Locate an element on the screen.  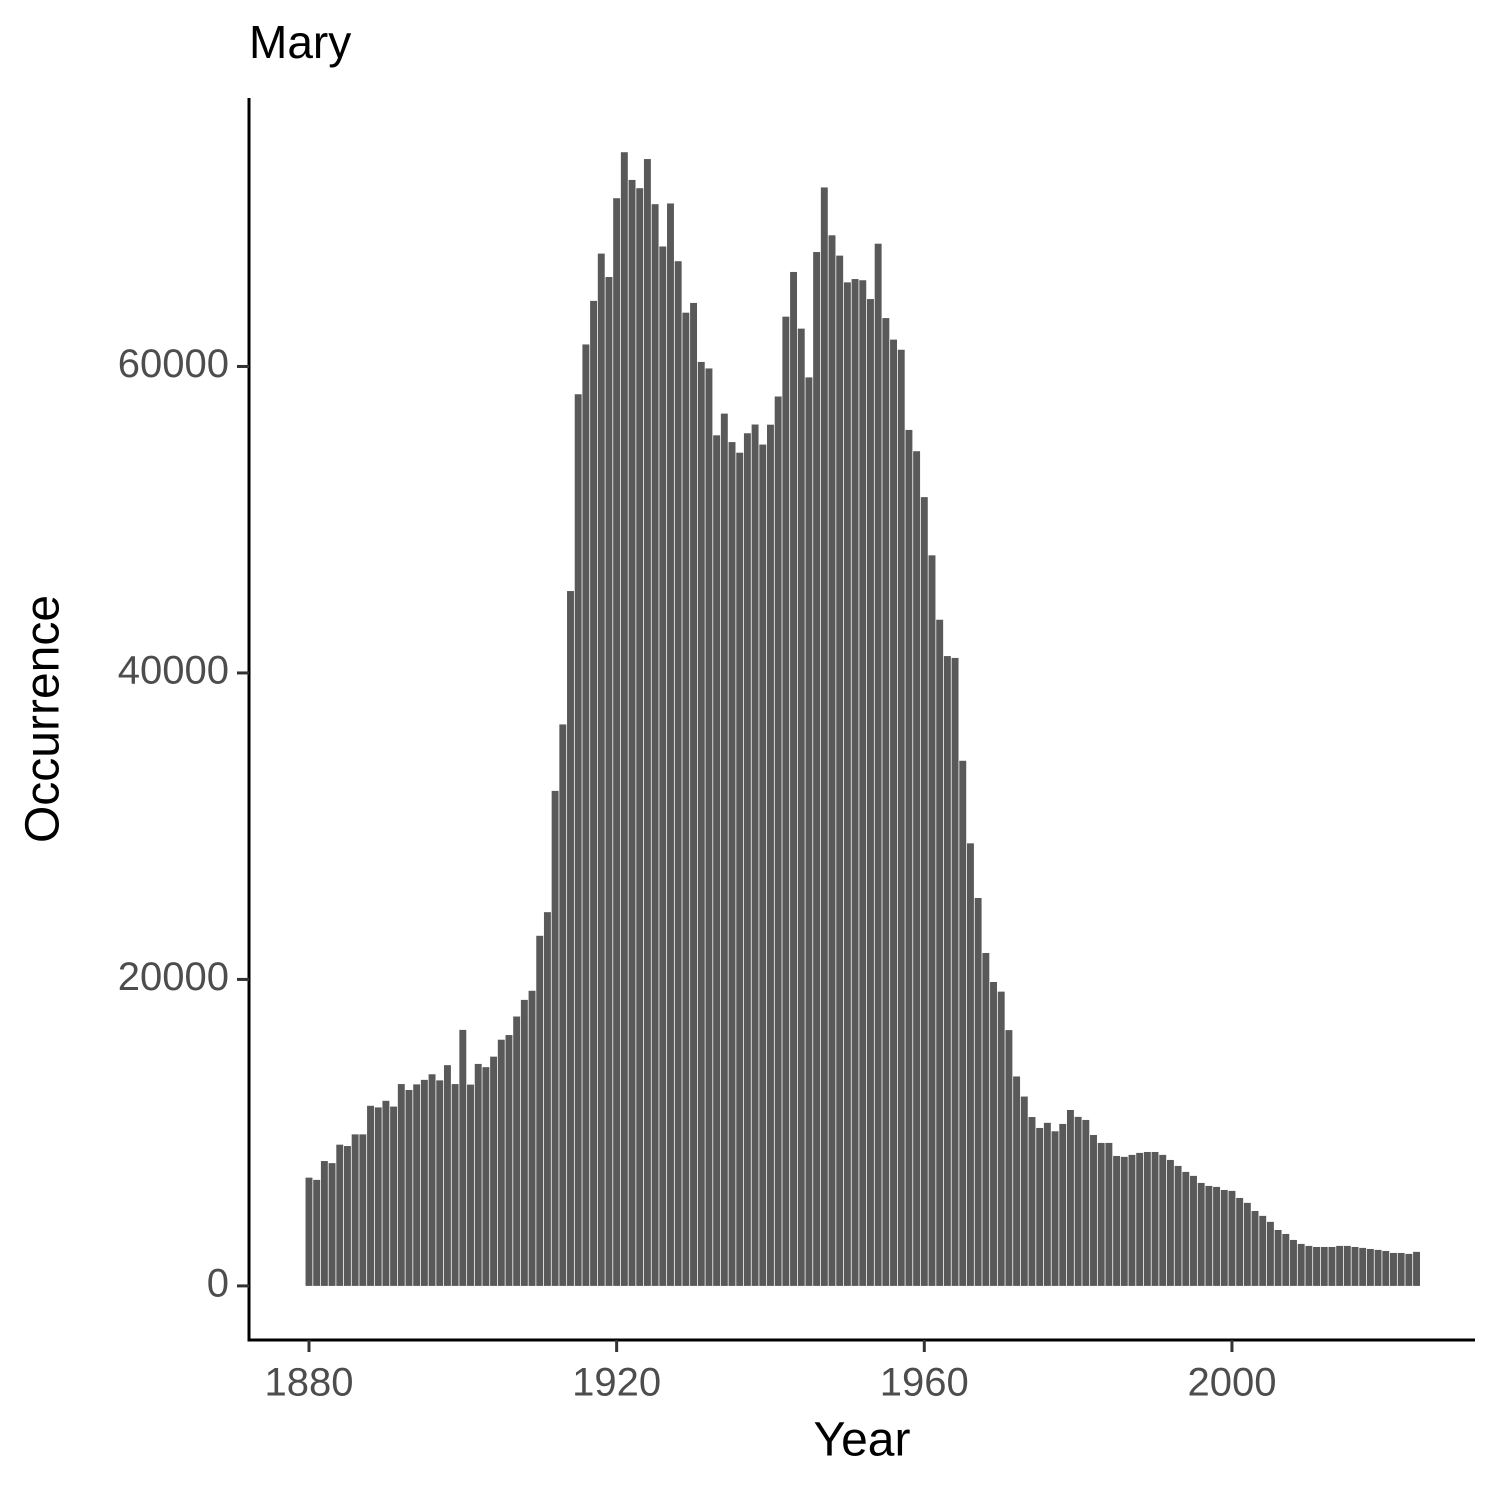
x-axis-title: Year is located at coordinates (862, 1440).